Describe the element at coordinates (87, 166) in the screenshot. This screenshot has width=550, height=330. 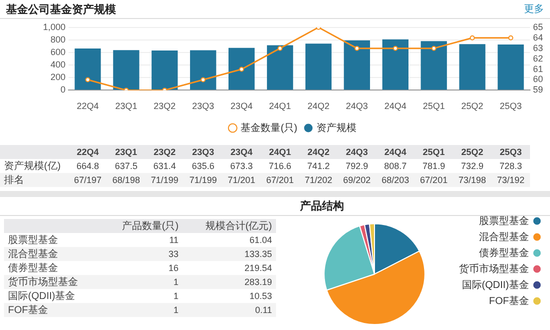
I see `data-label: 664.8` at that location.